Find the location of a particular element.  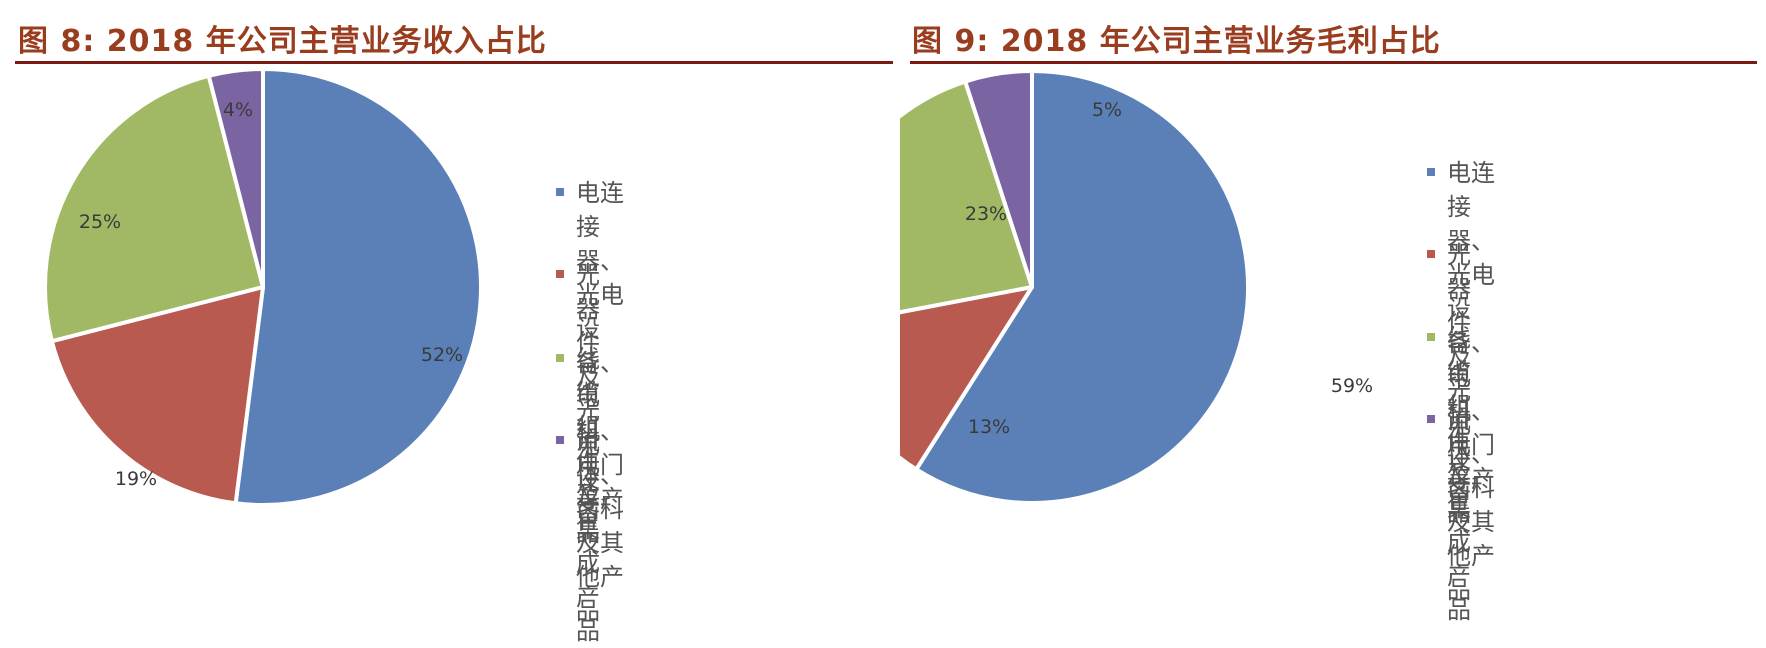

figure-9-title: 图 9: 2018 年公司主营业务毛利占比 is located at coordinates (1176, 41).